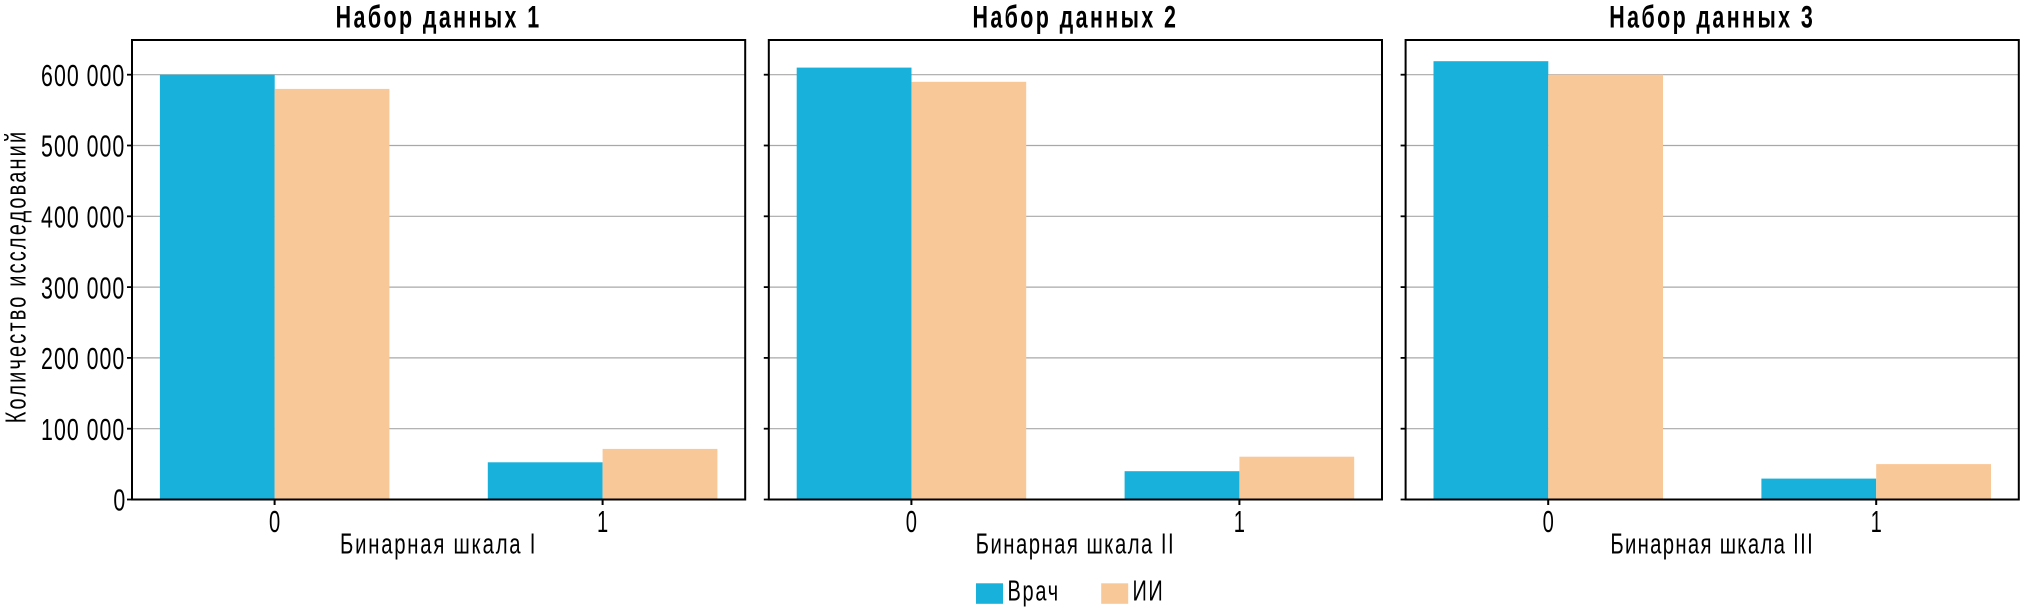  I want to click on svg-text: Количество исследований, so click(16, 277).